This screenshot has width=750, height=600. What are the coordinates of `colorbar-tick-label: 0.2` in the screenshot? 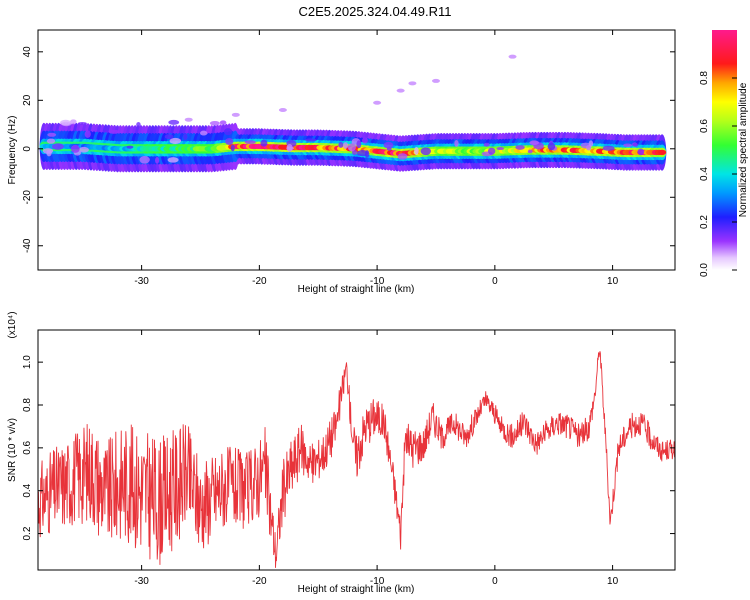 It's located at (704, 222).